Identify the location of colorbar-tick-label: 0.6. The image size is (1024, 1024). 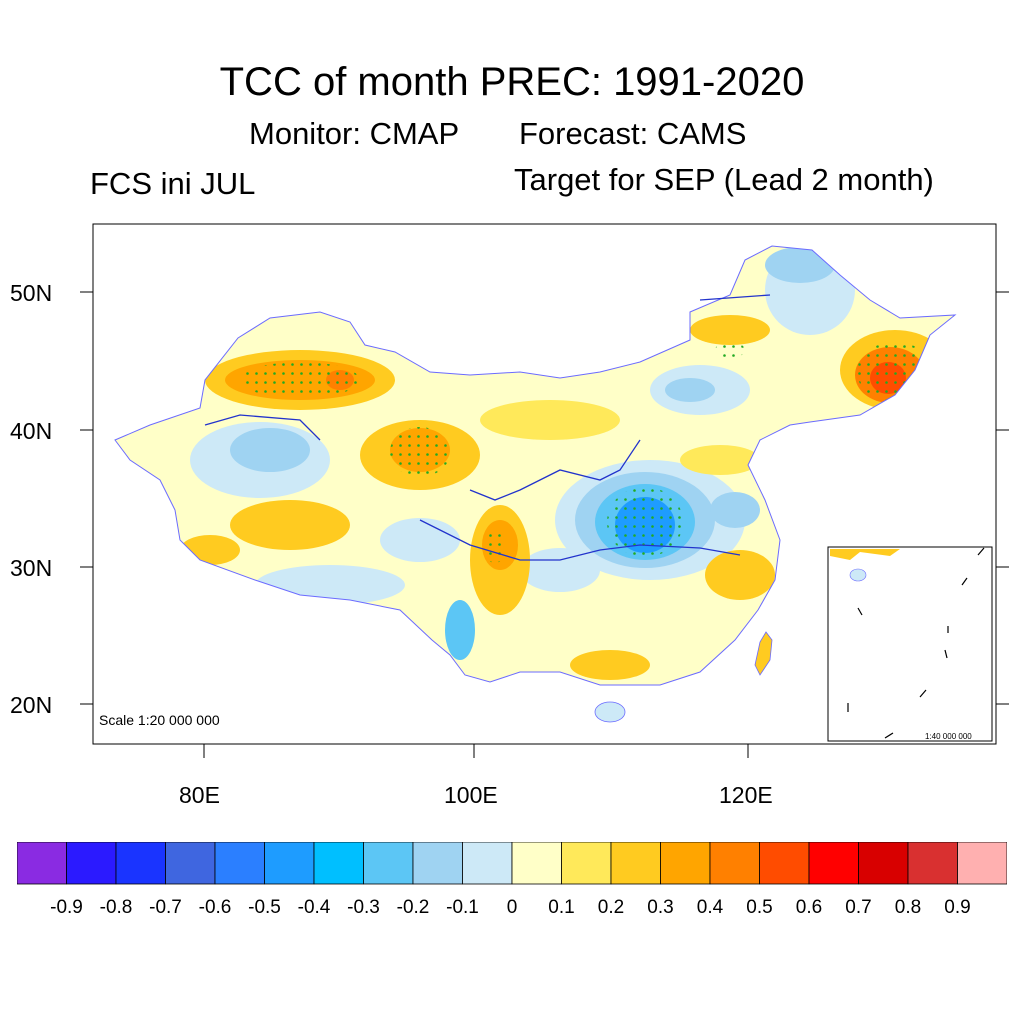
(809, 907).